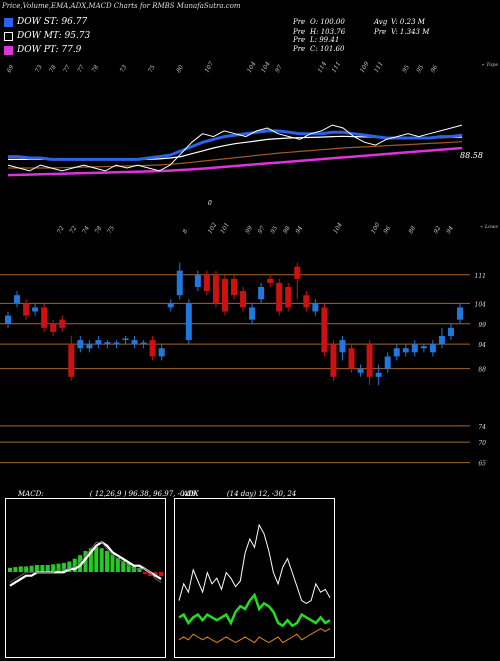 The image size is (500, 661). I want to click on adx-minus-di-line, so click(254, 636).